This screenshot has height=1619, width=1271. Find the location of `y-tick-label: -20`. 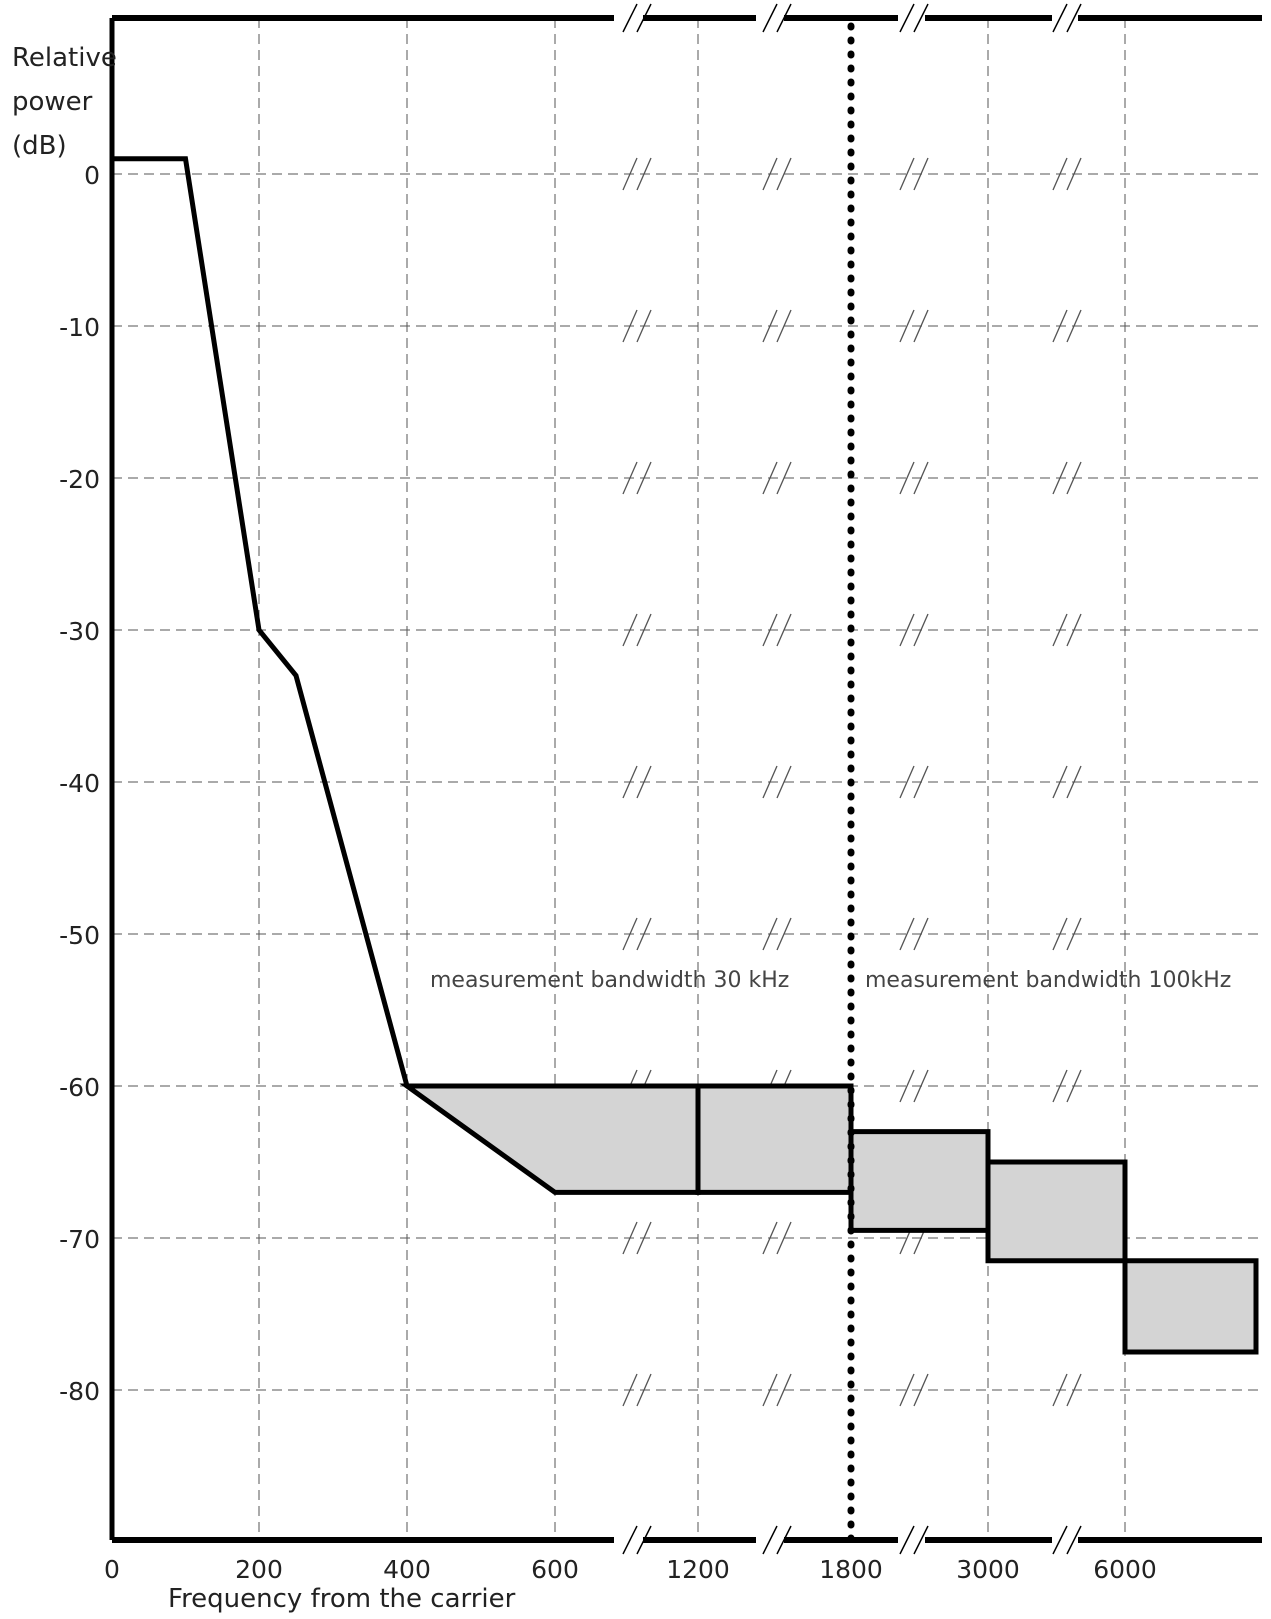

y-tick-label: -20 is located at coordinates (79, 479).